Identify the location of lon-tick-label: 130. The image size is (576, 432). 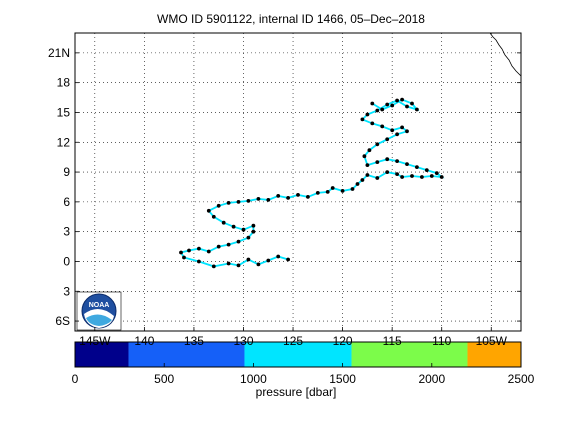
(243, 341).